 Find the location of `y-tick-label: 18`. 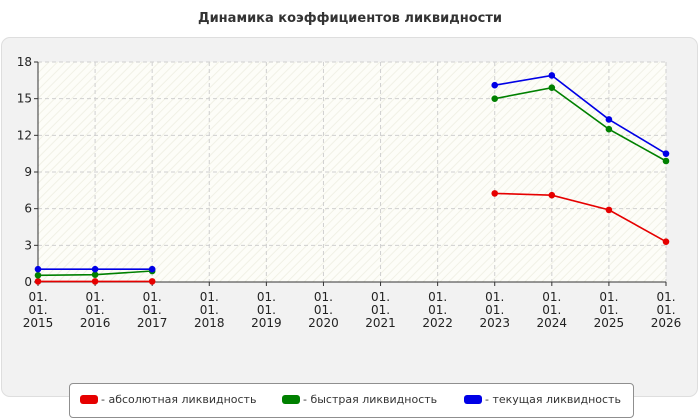

y-tick-label: 18 is located at coordinates (24, 62).